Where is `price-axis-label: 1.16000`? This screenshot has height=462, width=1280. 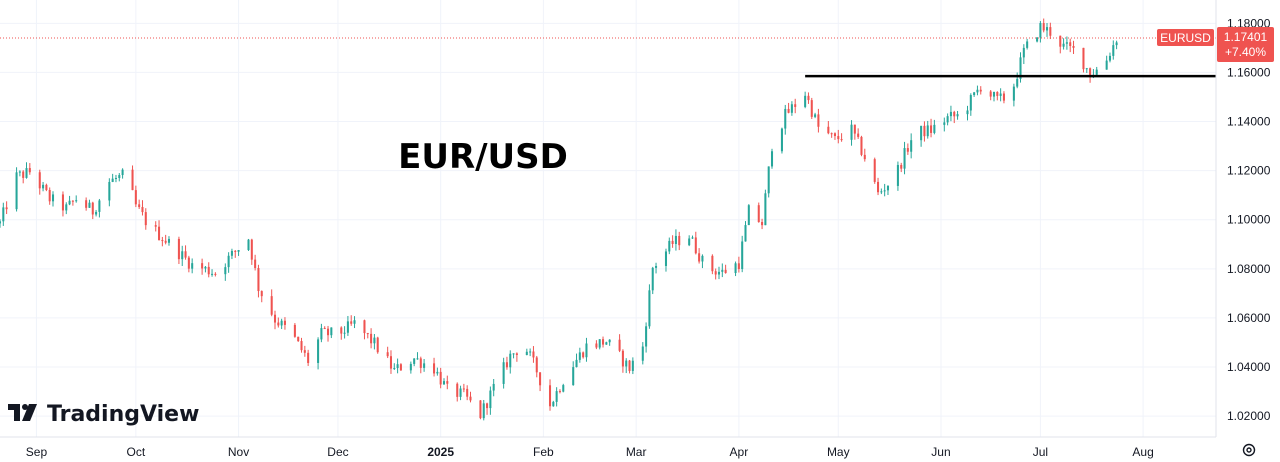
price-axis-label: 1.16000 is located at coordinates (1249, 72).